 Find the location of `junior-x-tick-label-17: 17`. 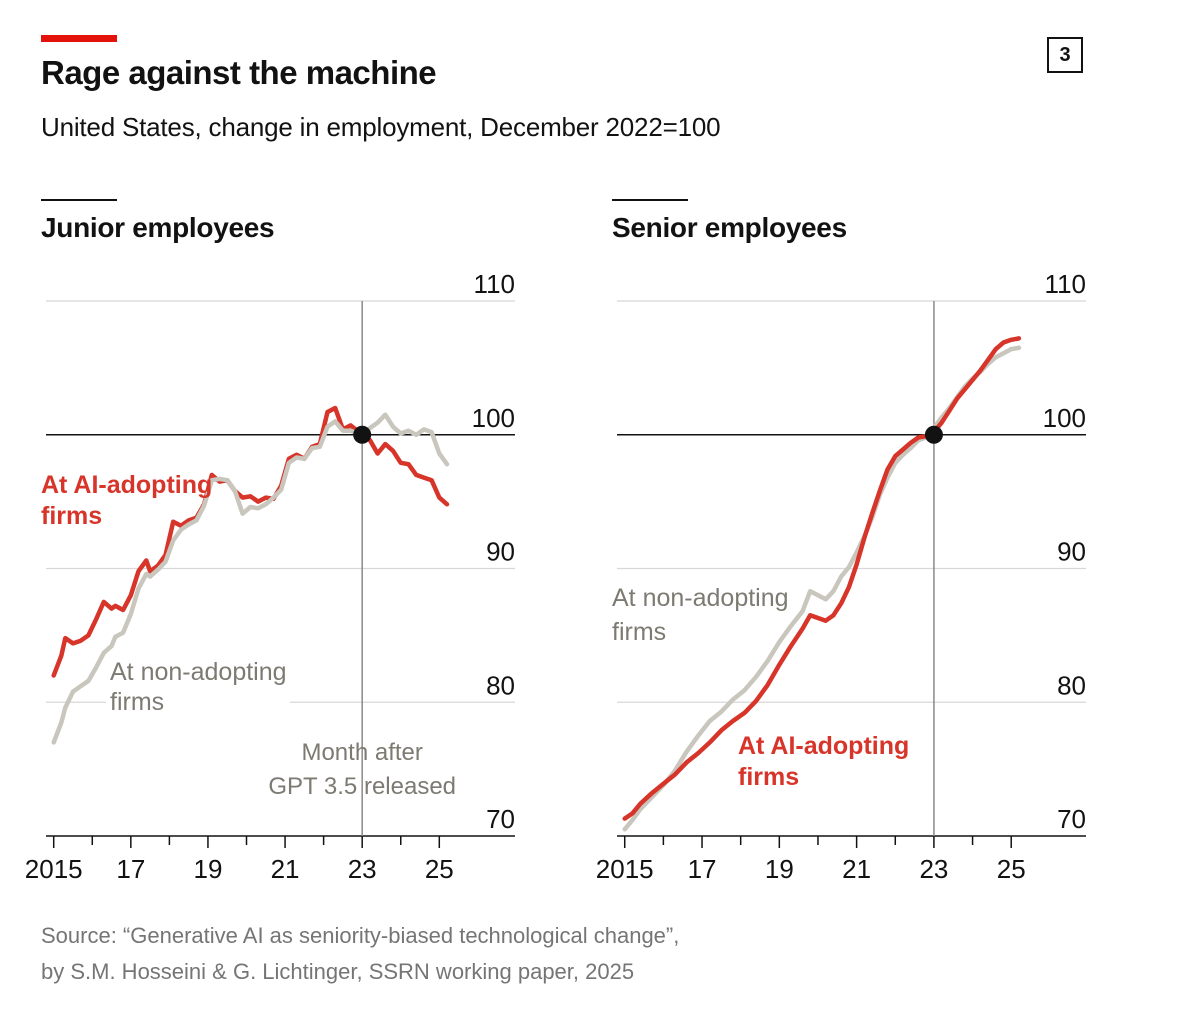

junior-x-tick-label-17: 17 is located at coordinates (130, 869).